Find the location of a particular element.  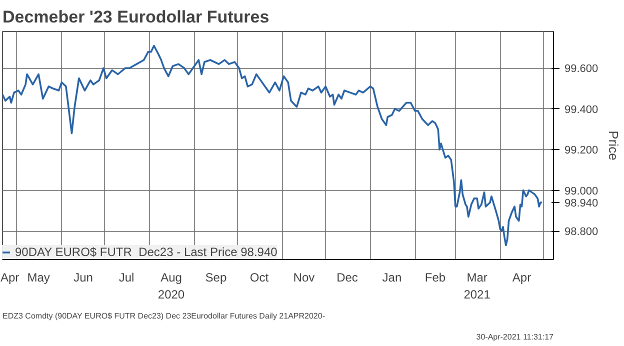

x-tick-label: Dec is located at coordinates (347, 277).